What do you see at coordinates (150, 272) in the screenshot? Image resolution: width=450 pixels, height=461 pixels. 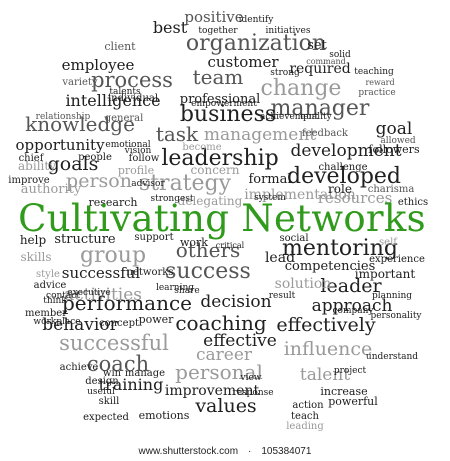 I see `cloud-word: networks` at bounding box center [150, 272].